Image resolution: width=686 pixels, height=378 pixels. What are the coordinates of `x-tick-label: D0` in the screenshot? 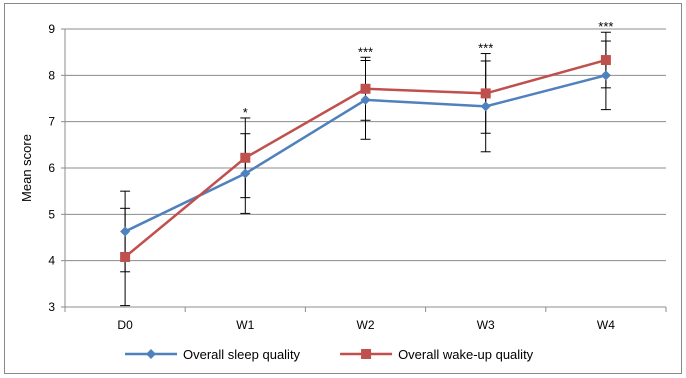 It's located at (125, 325).